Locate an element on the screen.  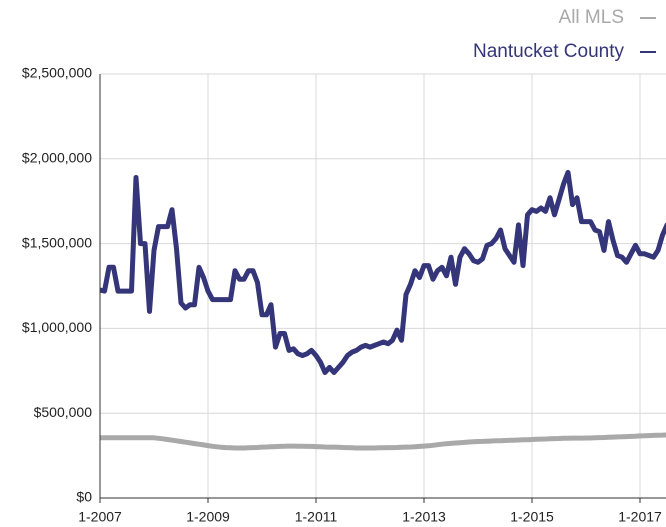
legend-label: All MLS is located at coordinates (591, 17).